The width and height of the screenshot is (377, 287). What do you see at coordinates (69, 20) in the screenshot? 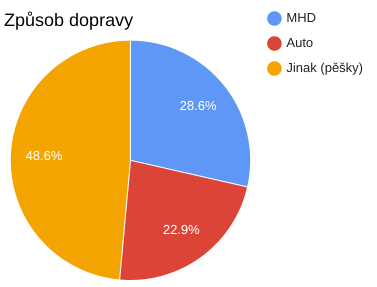
I see `chart-title: Způsob dopravy` at bounding box center [69, 20].